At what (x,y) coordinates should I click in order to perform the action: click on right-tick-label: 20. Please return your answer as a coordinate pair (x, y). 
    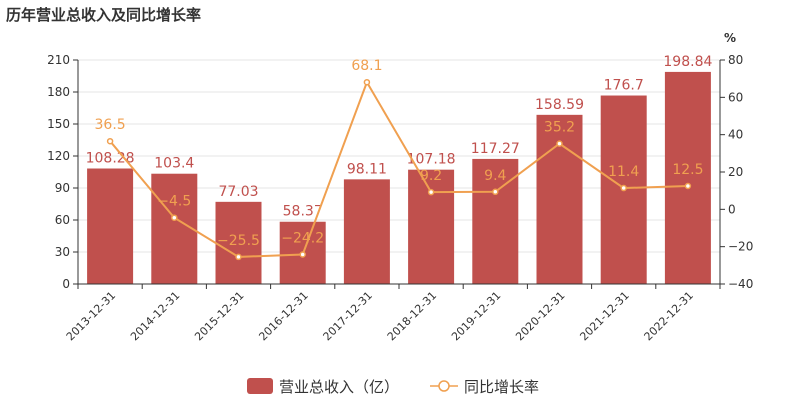
    Looking at the image, I should click on (735, 172).